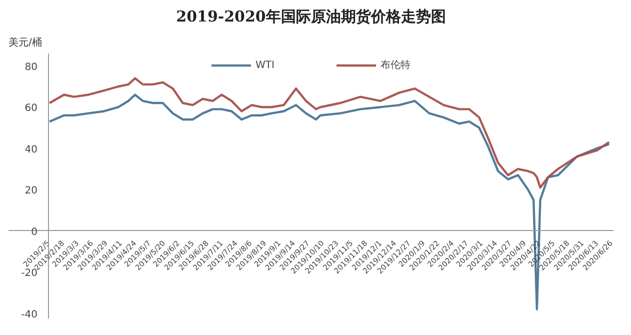  What do you see at coordinates (29, 314) in the screenshot?
I see `y-tick-label: -40` at bounding box center [29, 314].